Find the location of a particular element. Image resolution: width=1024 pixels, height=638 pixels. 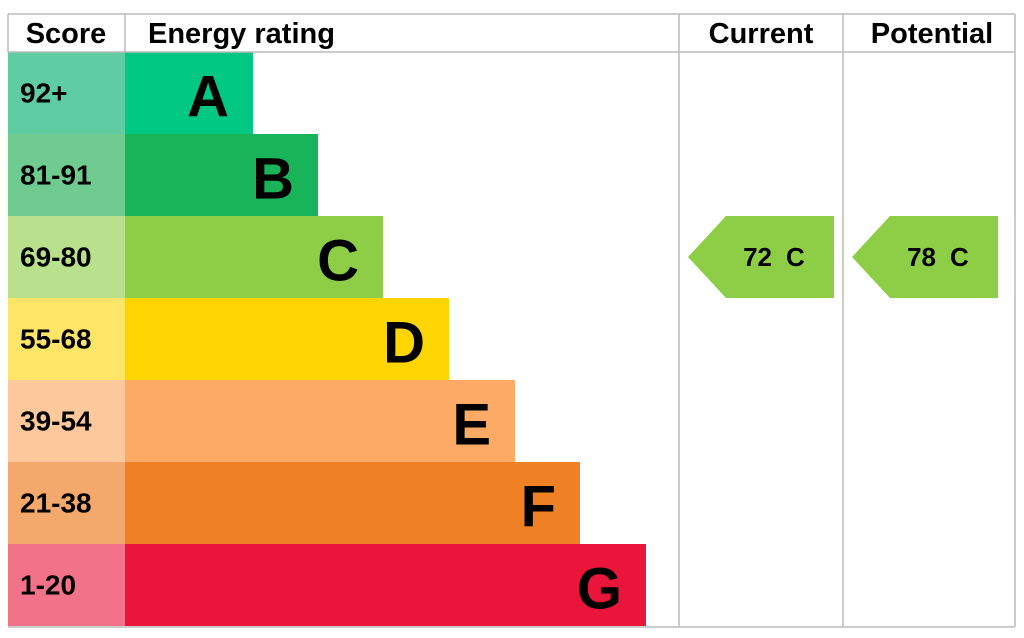

rating-letter: A is located at coordinates (208, 97).